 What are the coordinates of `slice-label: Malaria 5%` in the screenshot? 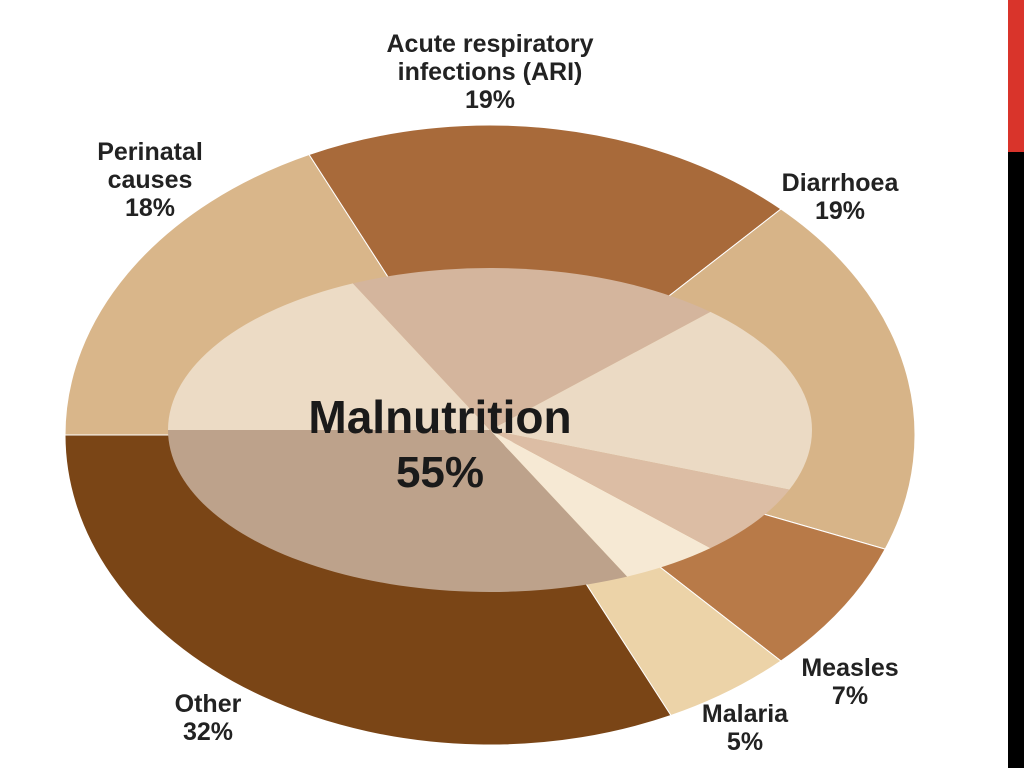 It's located at (745, 728).